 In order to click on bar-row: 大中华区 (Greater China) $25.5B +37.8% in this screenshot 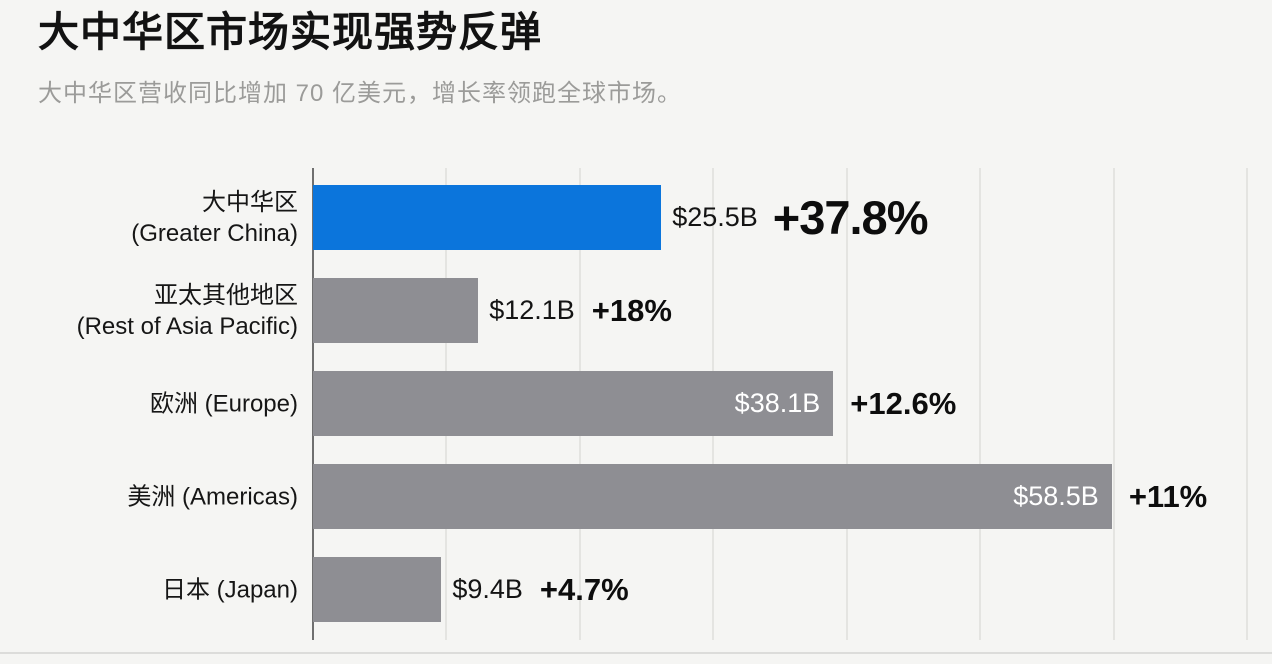, I will do `click(636, 217)`.